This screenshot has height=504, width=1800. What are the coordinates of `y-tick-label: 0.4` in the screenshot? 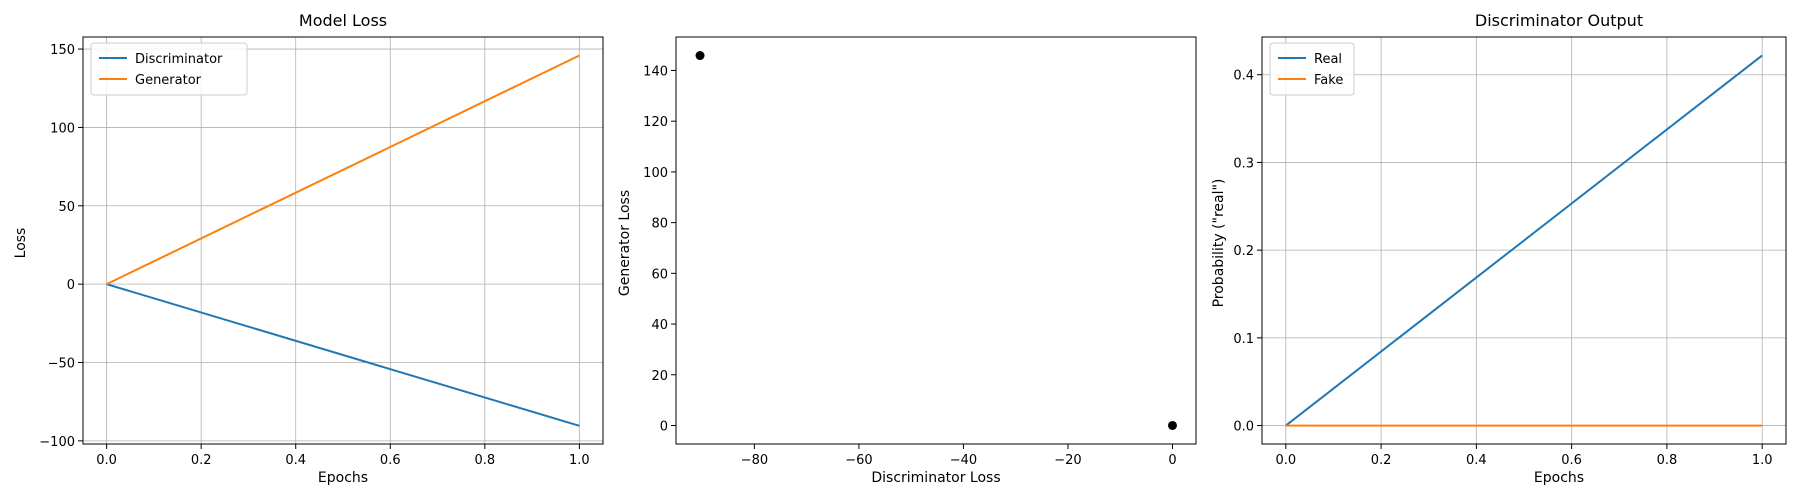 It's located at (1243, 76).